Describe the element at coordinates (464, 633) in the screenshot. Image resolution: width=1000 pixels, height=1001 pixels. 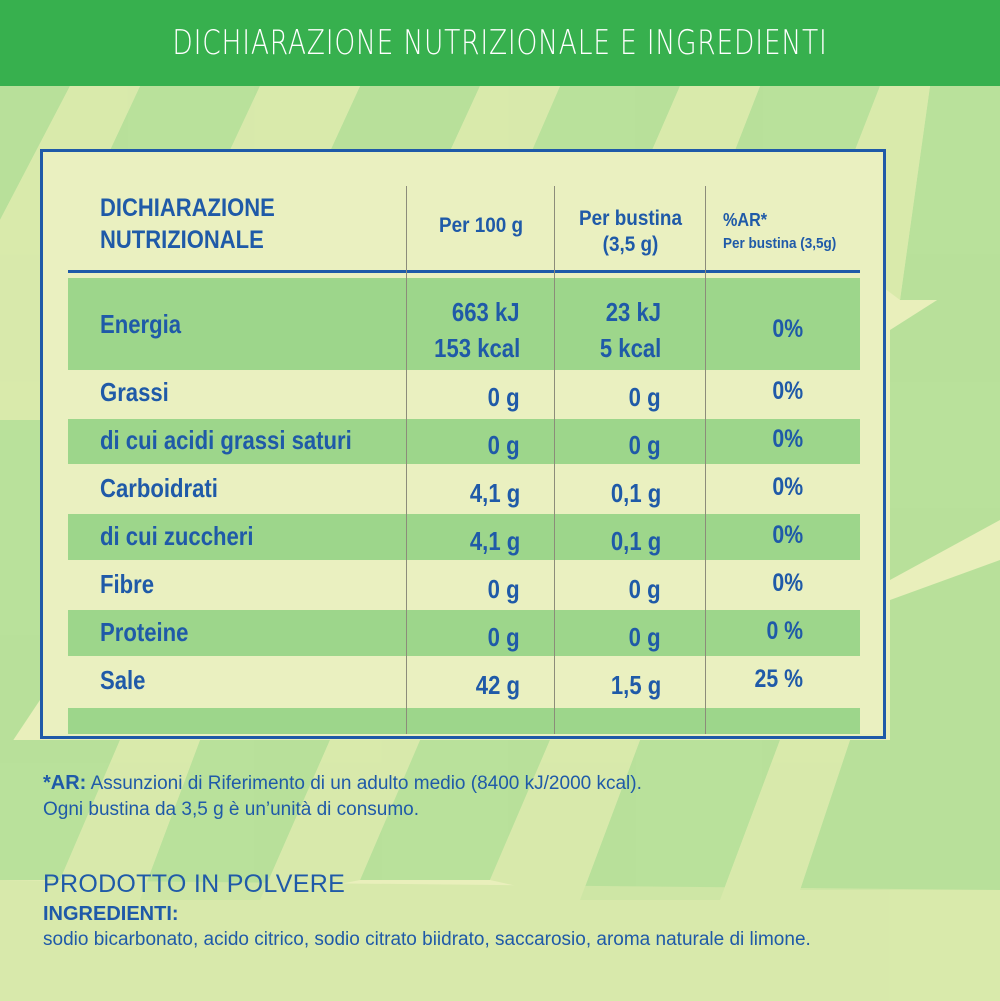
I see `row-band-proteine` at that location.